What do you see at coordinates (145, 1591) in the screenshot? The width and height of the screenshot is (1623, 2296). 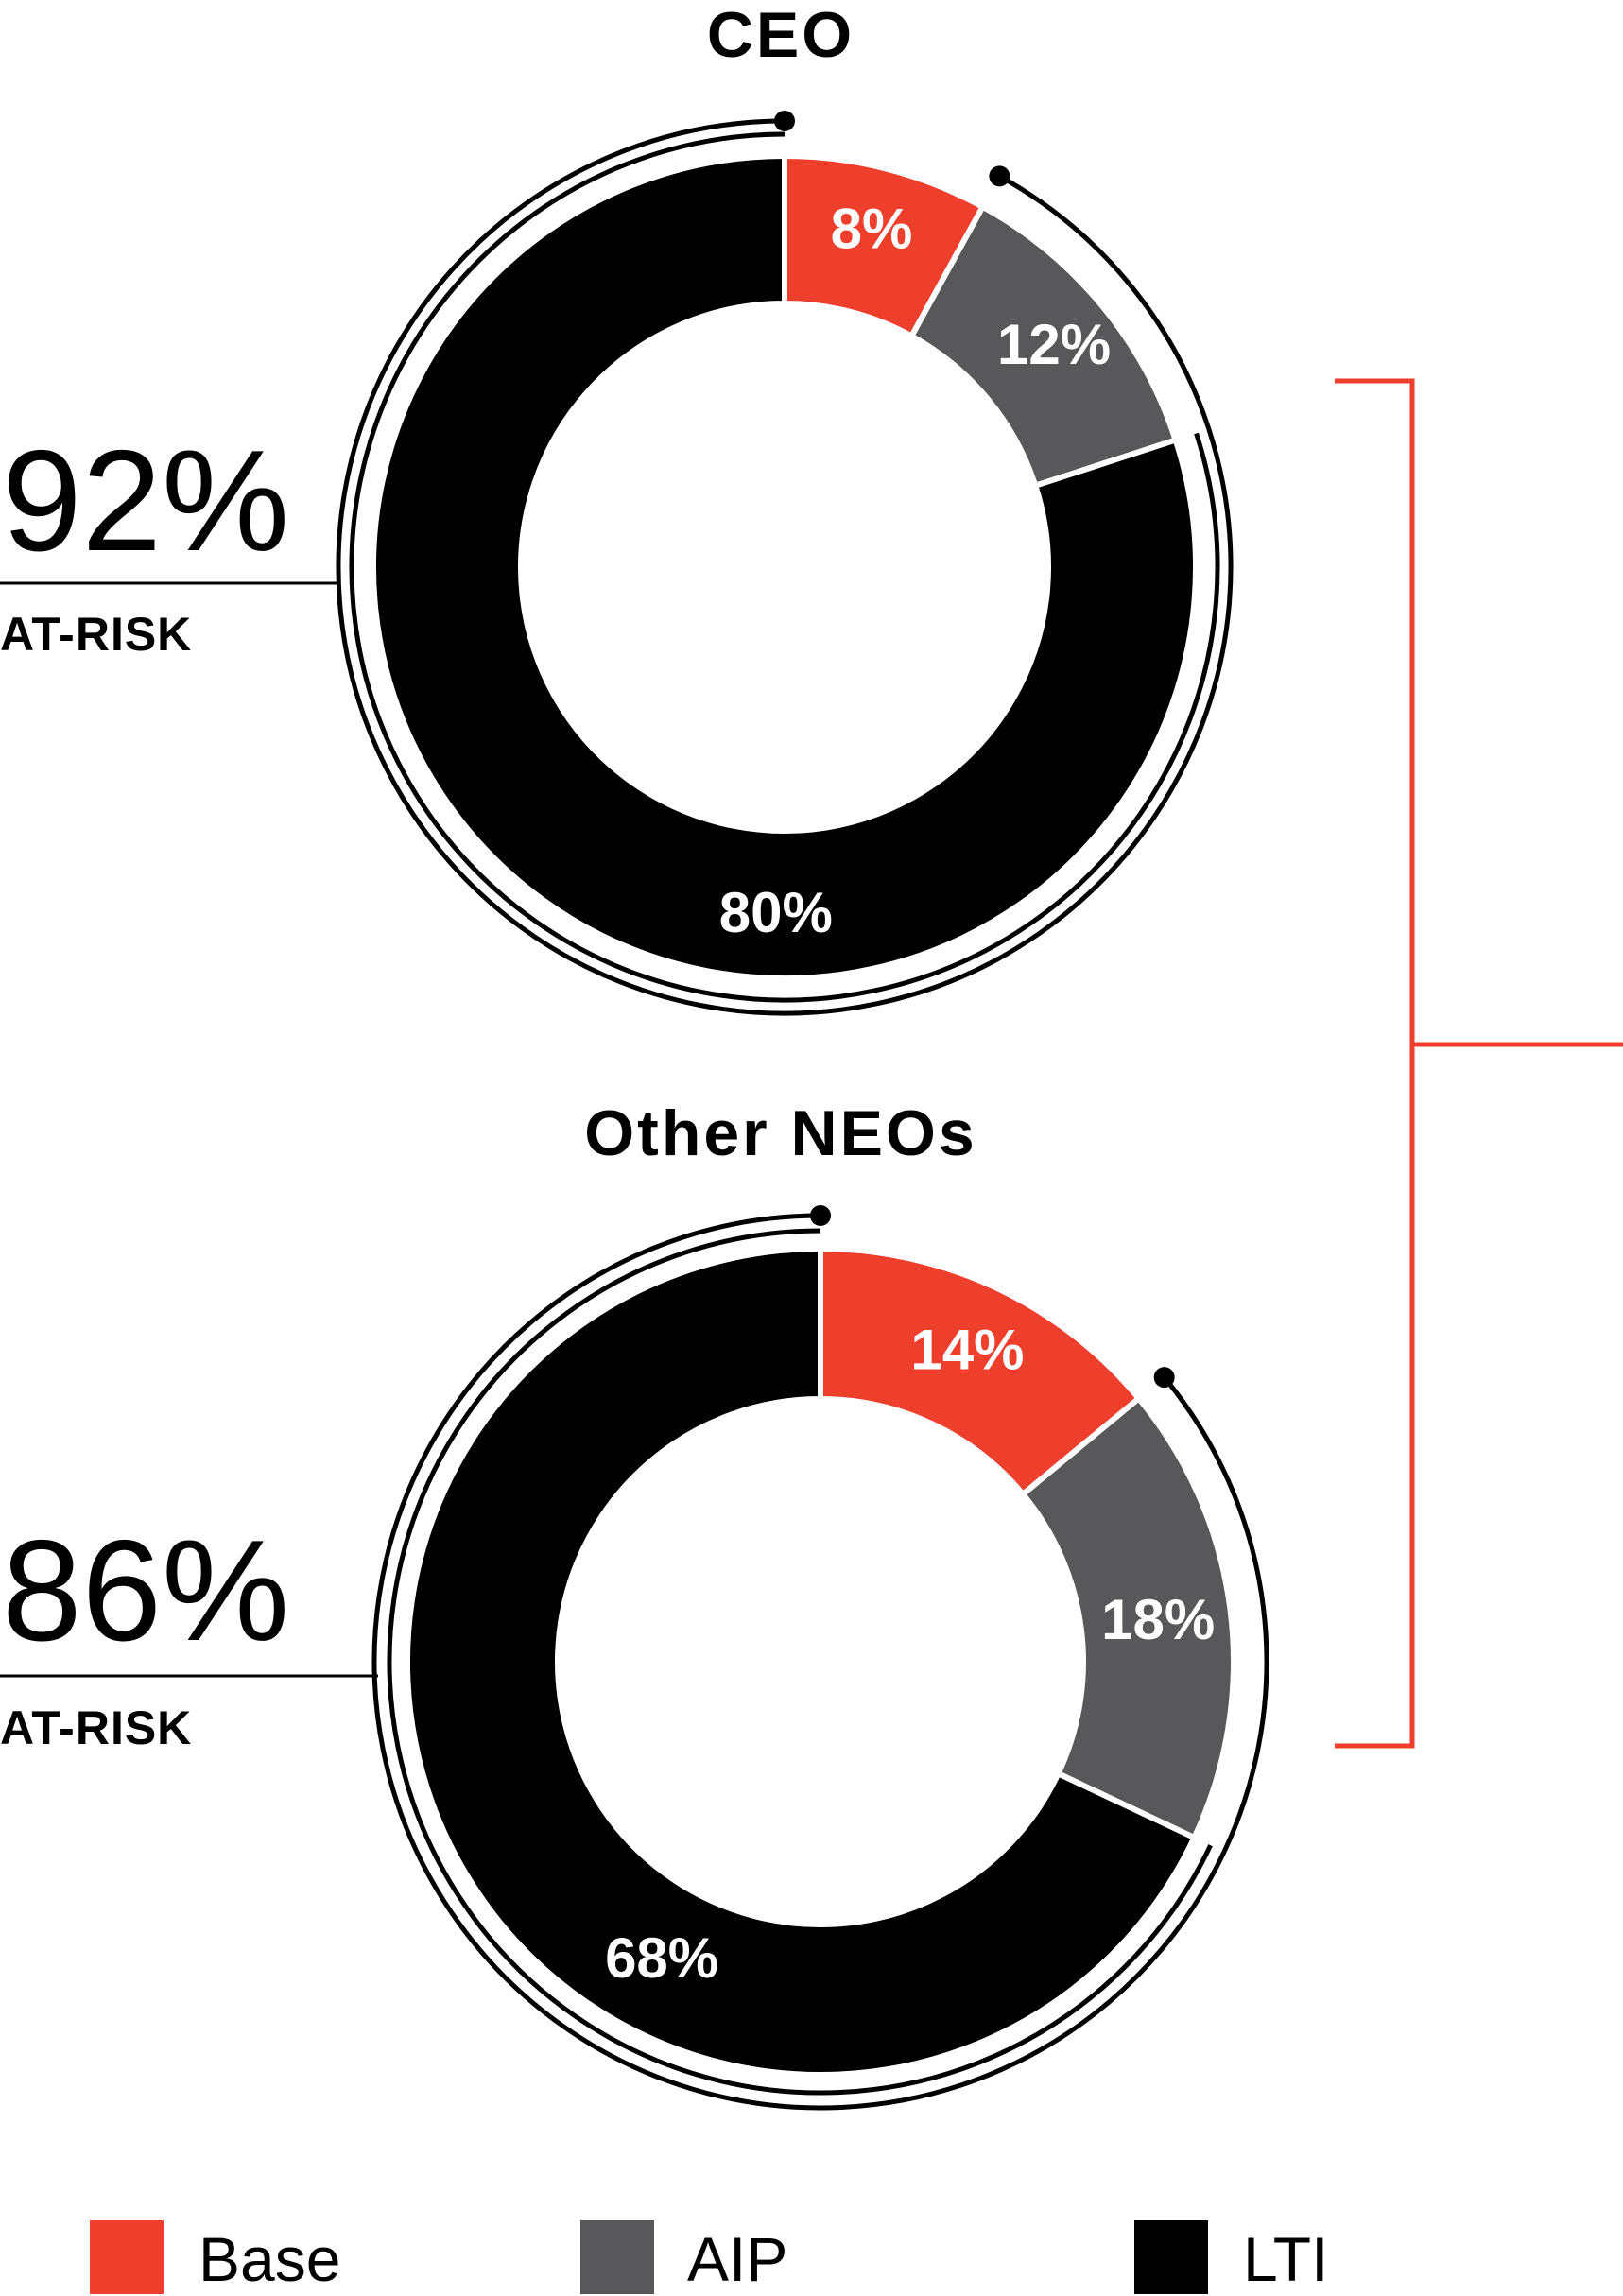 I see `other-neos-at-risk-value: 86%` at bounding box center [145, 1591].